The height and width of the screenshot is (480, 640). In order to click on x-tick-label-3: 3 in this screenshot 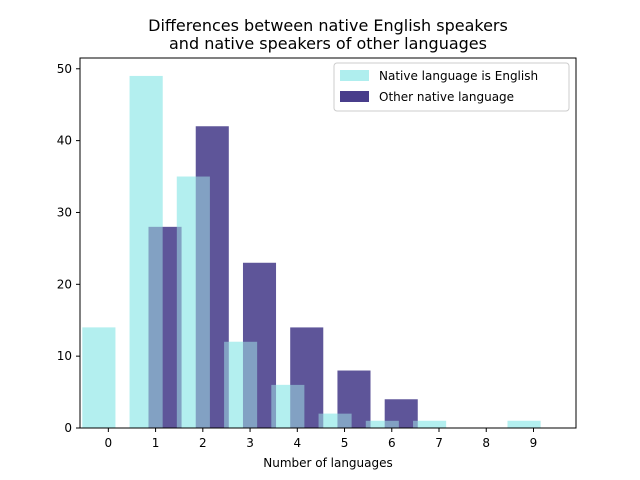, I will do `click(250, 443)`.